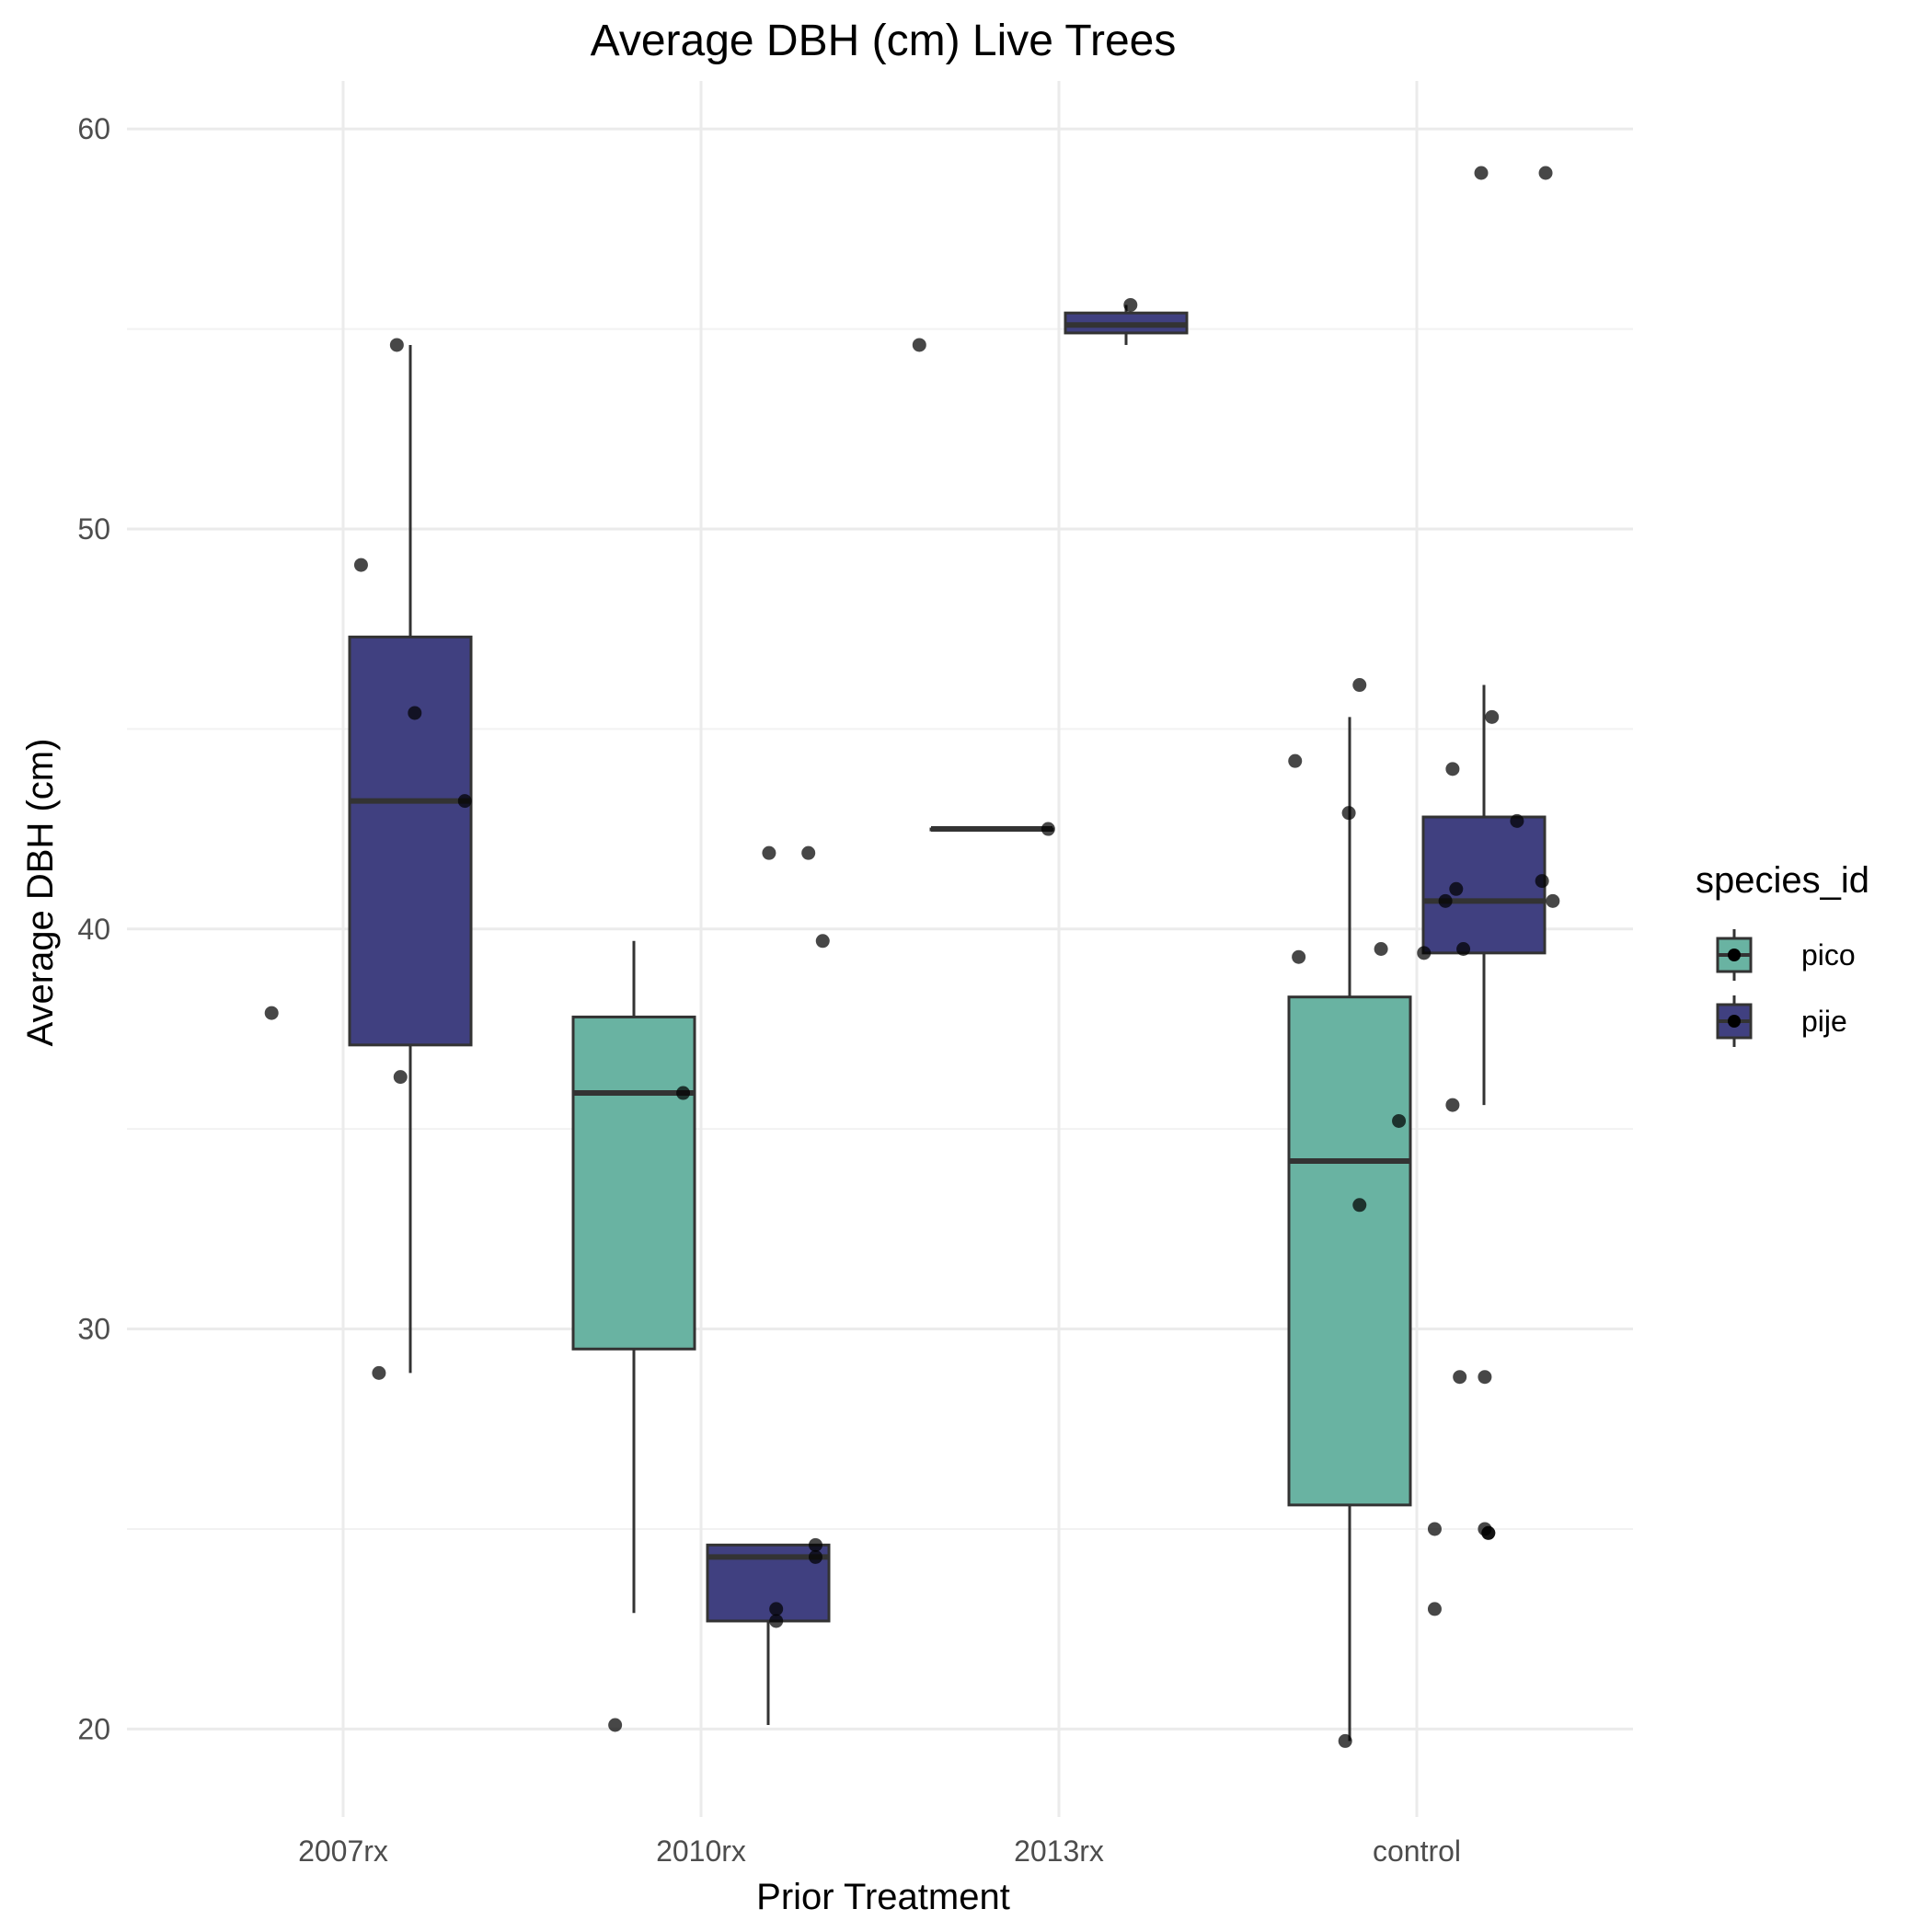  What do you see at coordinates (40, 893) in the screenshot?
I see `y-axis-title: Average DBH (cm)` at bounding box center [40, 893].